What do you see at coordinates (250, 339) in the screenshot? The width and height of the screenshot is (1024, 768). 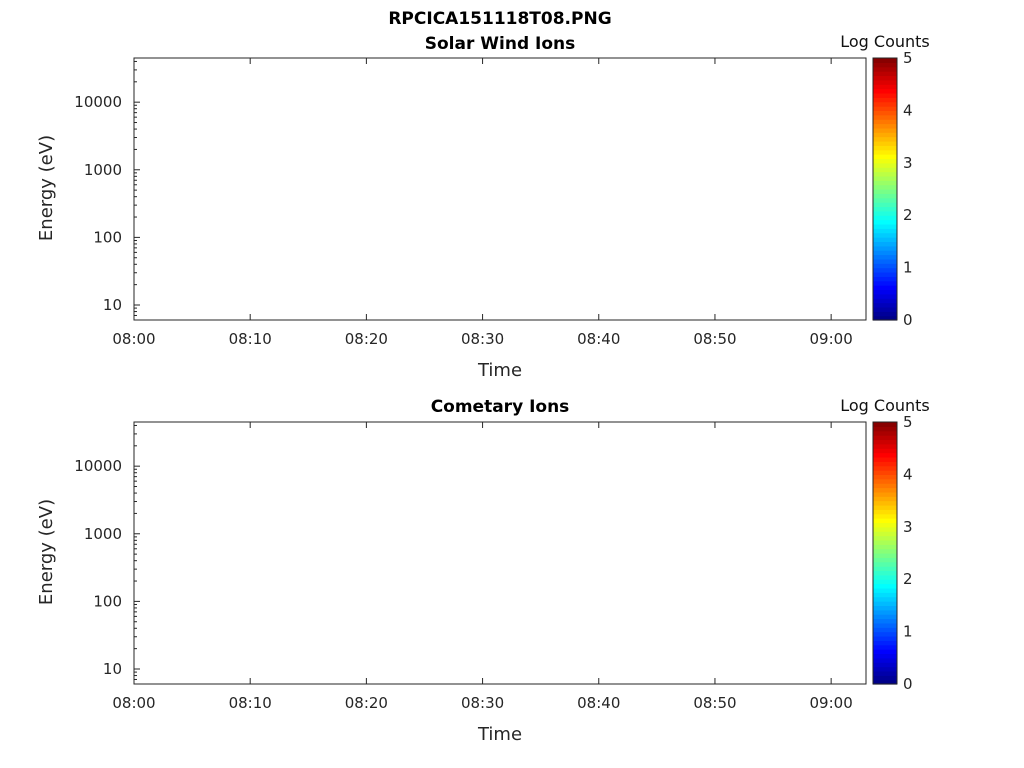 I see `x-tick-label: 08:10` at bounding box center [250, 339].